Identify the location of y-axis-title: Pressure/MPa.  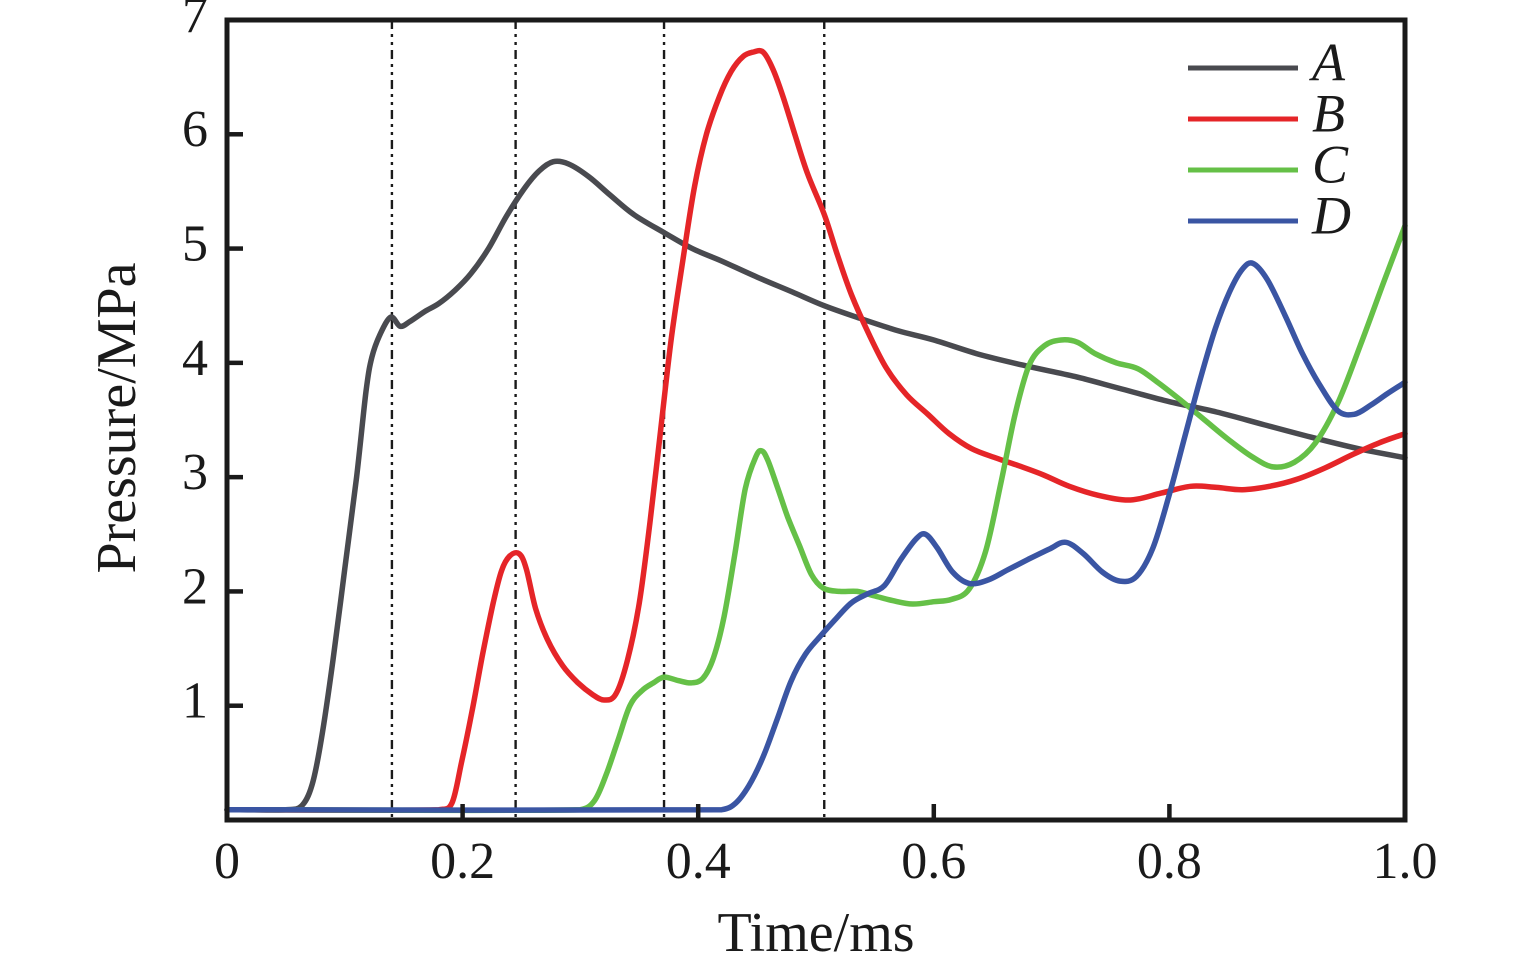
(117, 417).